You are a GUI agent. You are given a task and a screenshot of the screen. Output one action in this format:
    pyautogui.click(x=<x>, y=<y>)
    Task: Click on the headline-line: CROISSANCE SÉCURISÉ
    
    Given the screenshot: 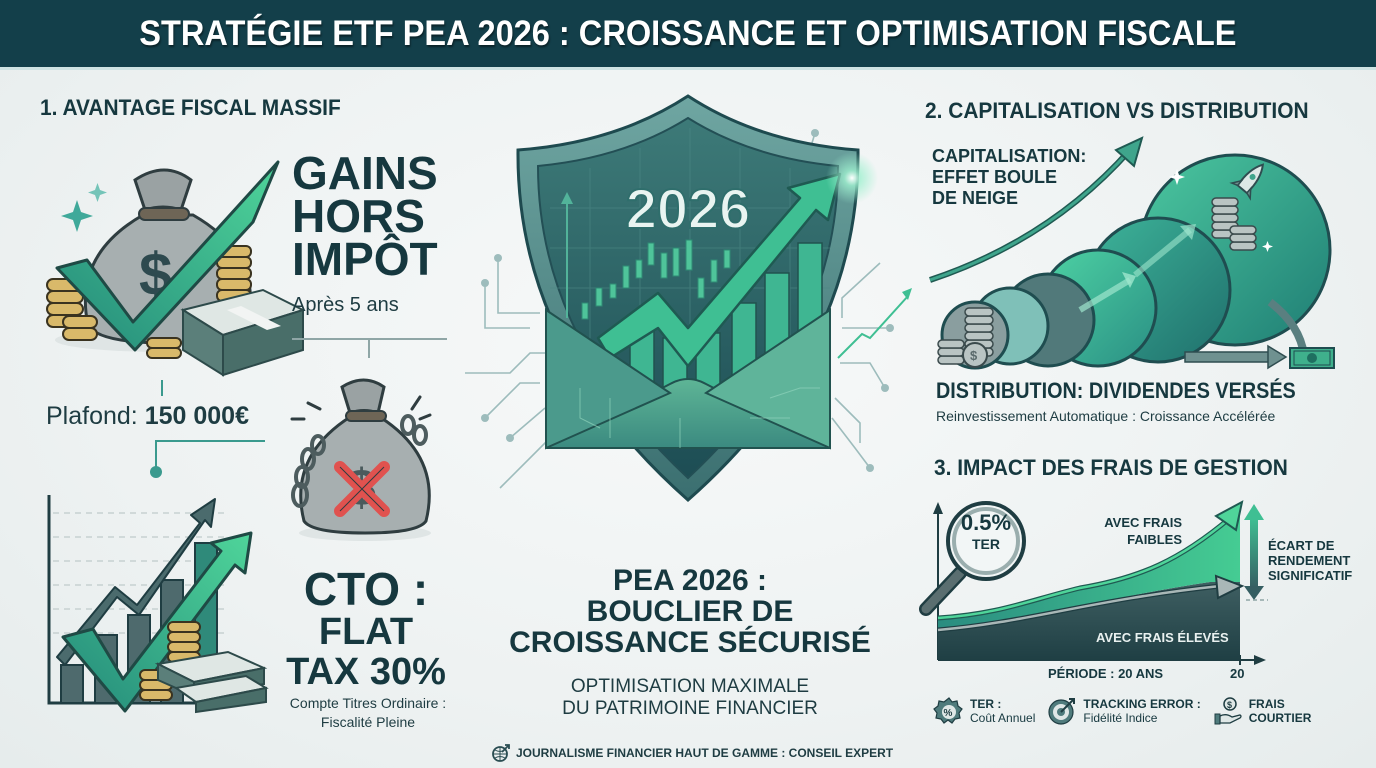 What is the action you would take?
    pyautogui.click(x=690, y=642)
    